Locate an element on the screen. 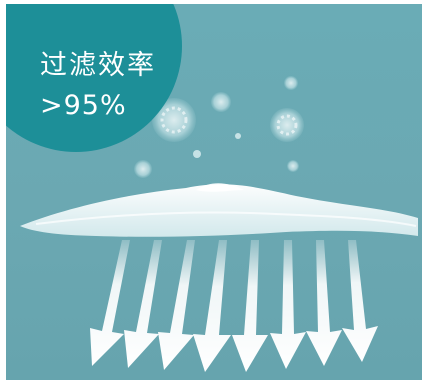 Image resolution: width=428 pixels, height=386 pixels. badge-value: >95% is located at coordinates (83, 105).